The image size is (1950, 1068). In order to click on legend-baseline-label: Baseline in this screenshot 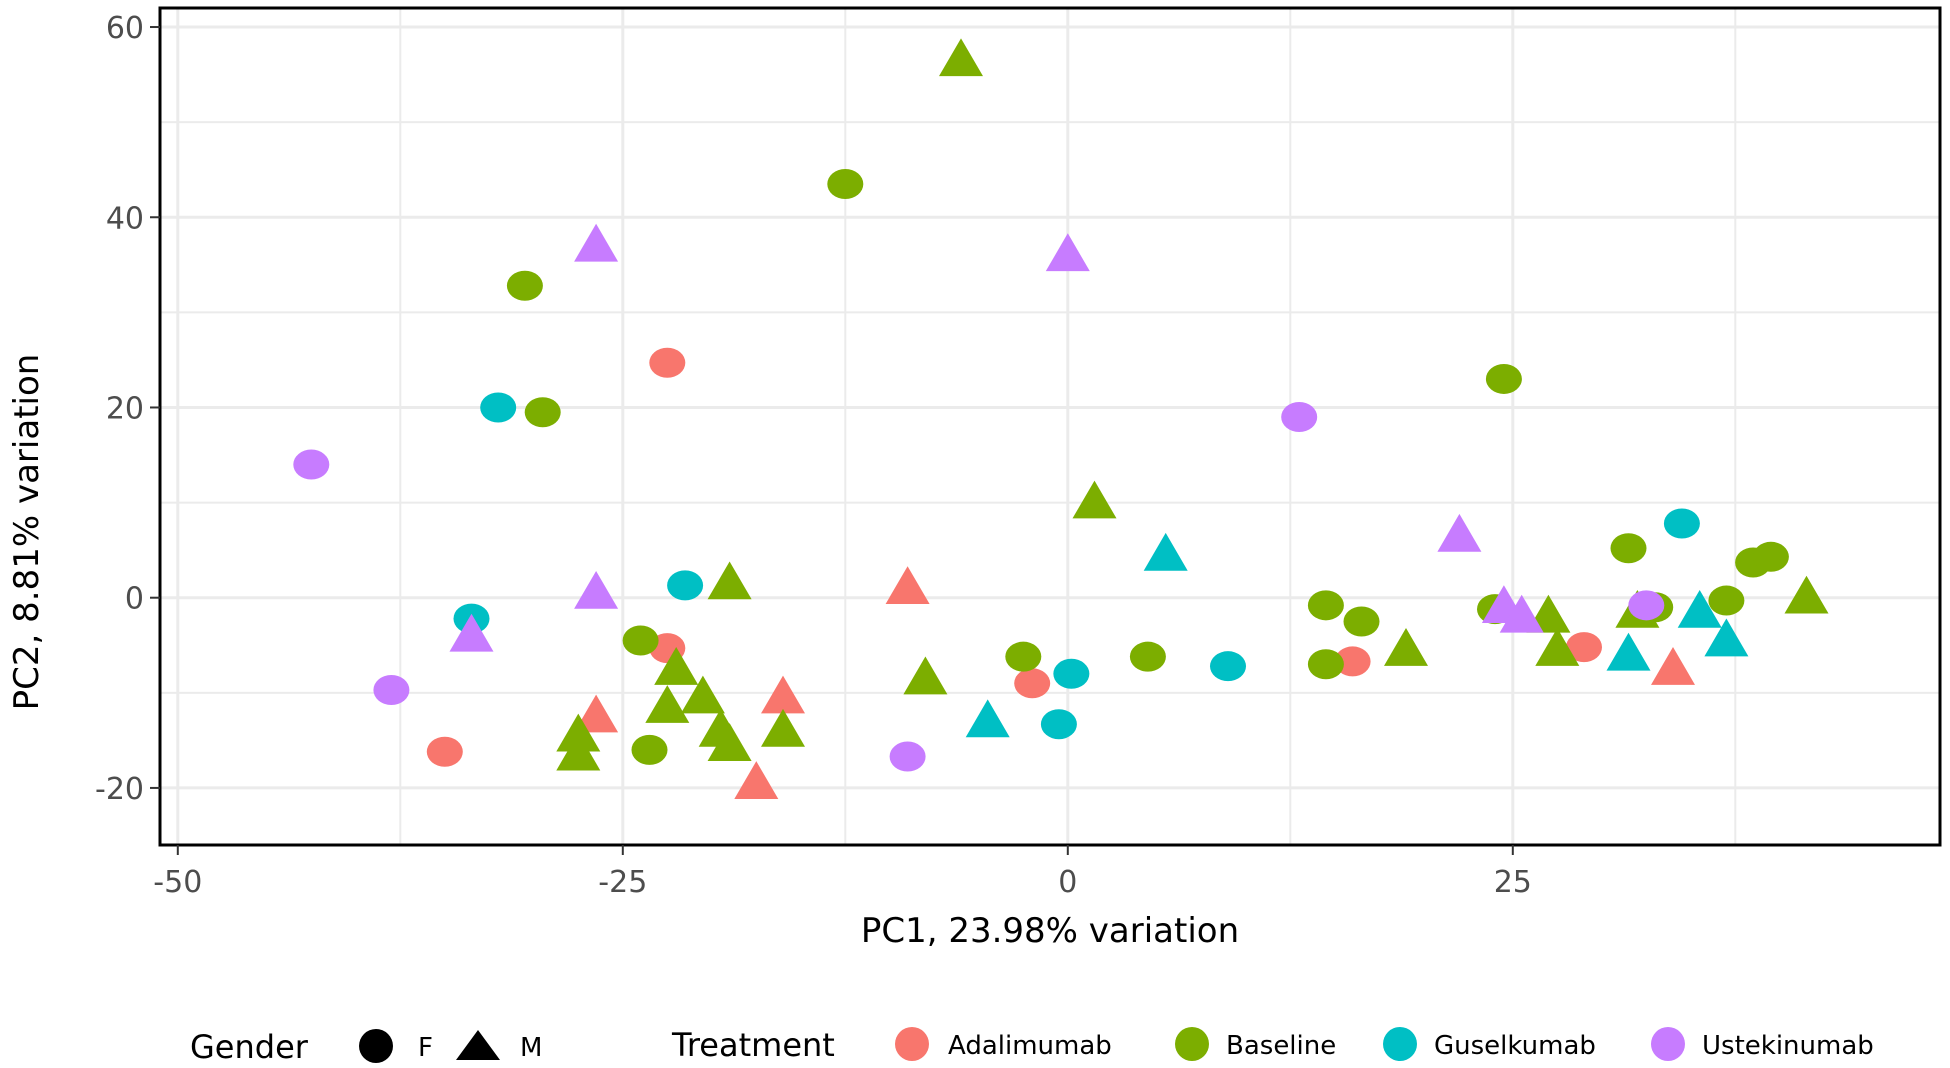, I will do `click(1281, 1046)`.